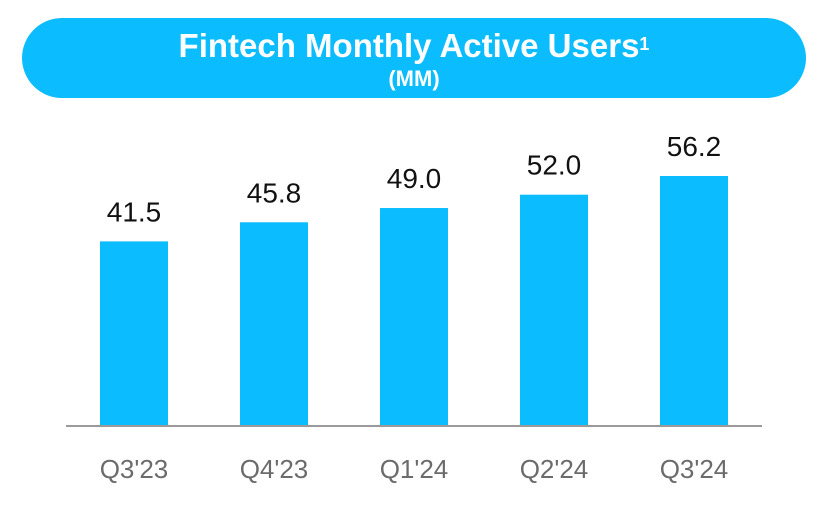 The image size is (822, 522). I want to click on x-tick-label-3: Q2'24, so click(554, 469).